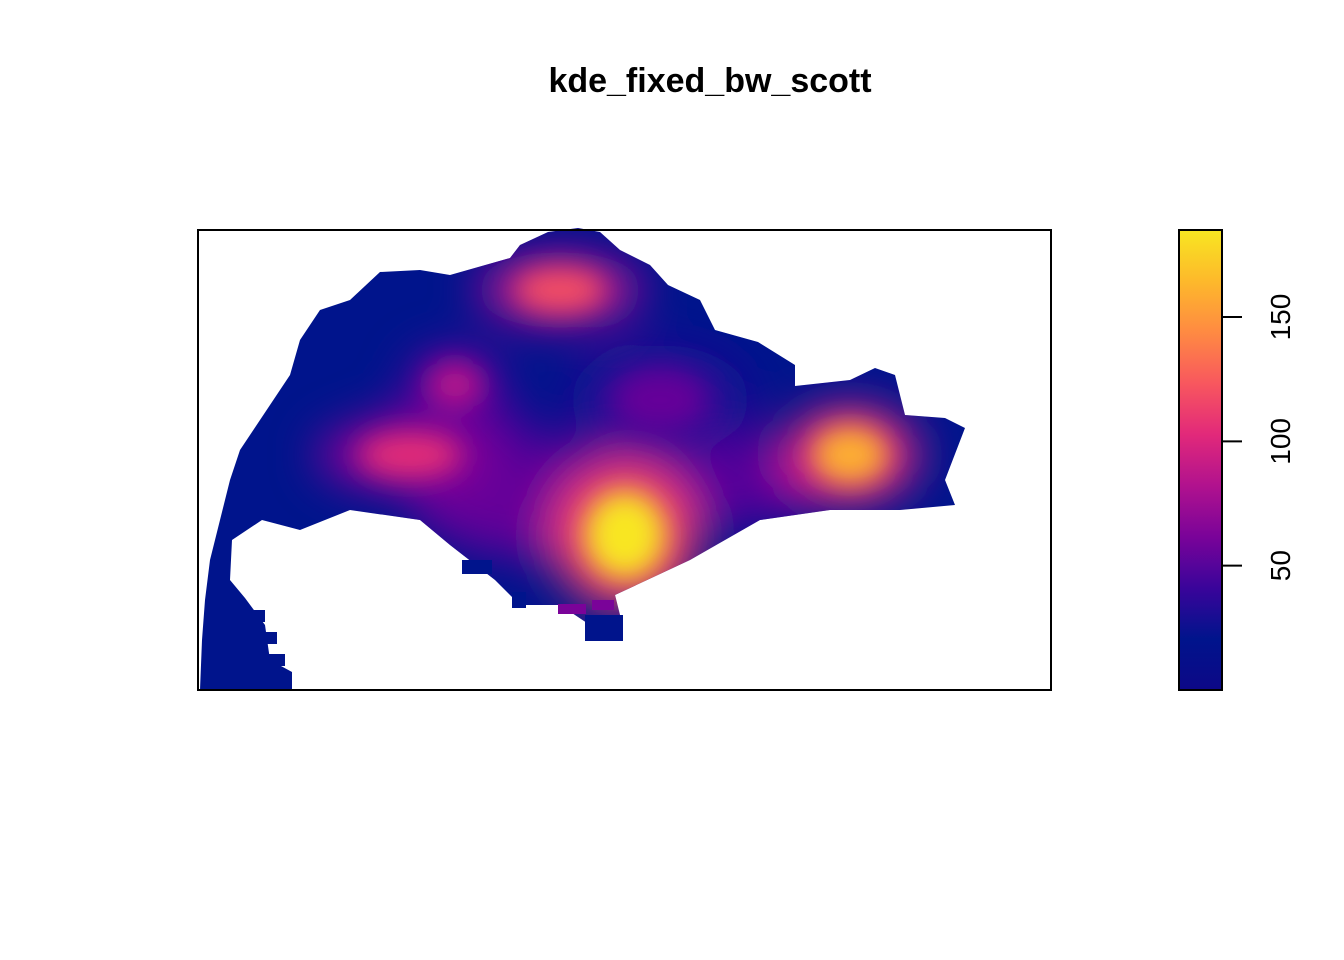 This screenshot has height=960, width=1344. What do you see at coordinates (1280, 317) in the screenshot?
I see `colorbar-tick-label: 150` at bounding box center [1280, 317].